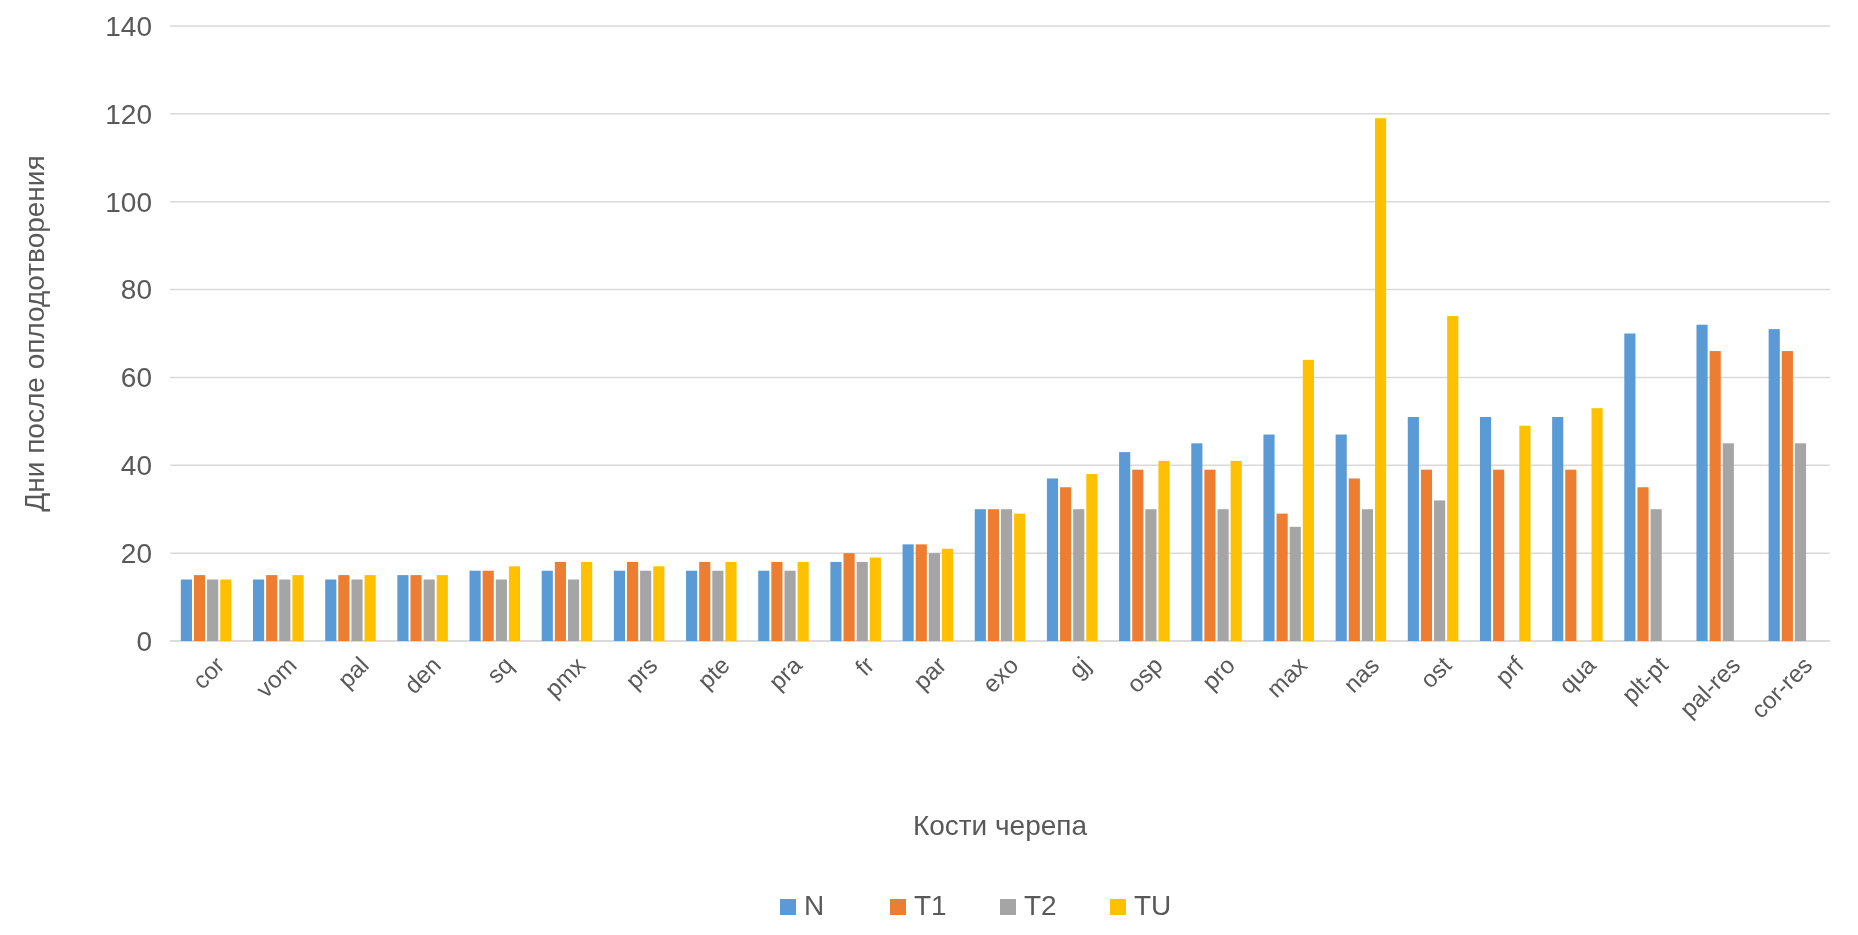 This screenshot has height=935, width=1858. I want to click on x-tick-label: prs, so click(641, 672).